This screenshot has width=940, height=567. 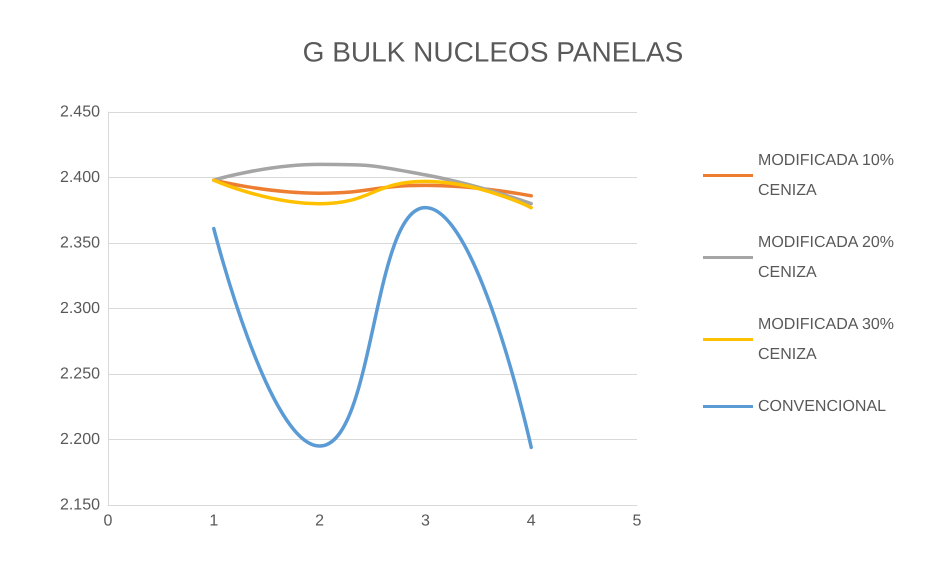 I want to click on y-tick-label: 2.350, so click(x=80, y=243).